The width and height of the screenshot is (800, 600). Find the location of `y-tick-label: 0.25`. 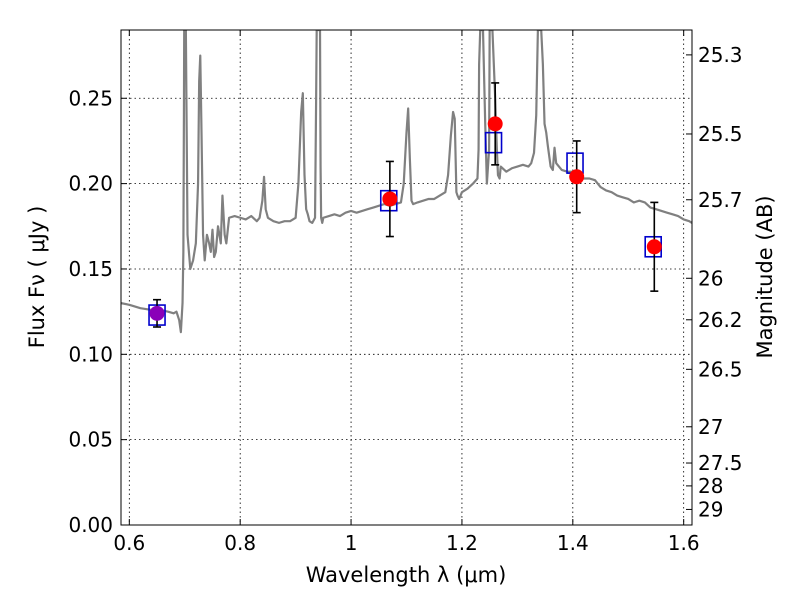

y-tick-label: 0.25 is located at coordinates (90, 98).